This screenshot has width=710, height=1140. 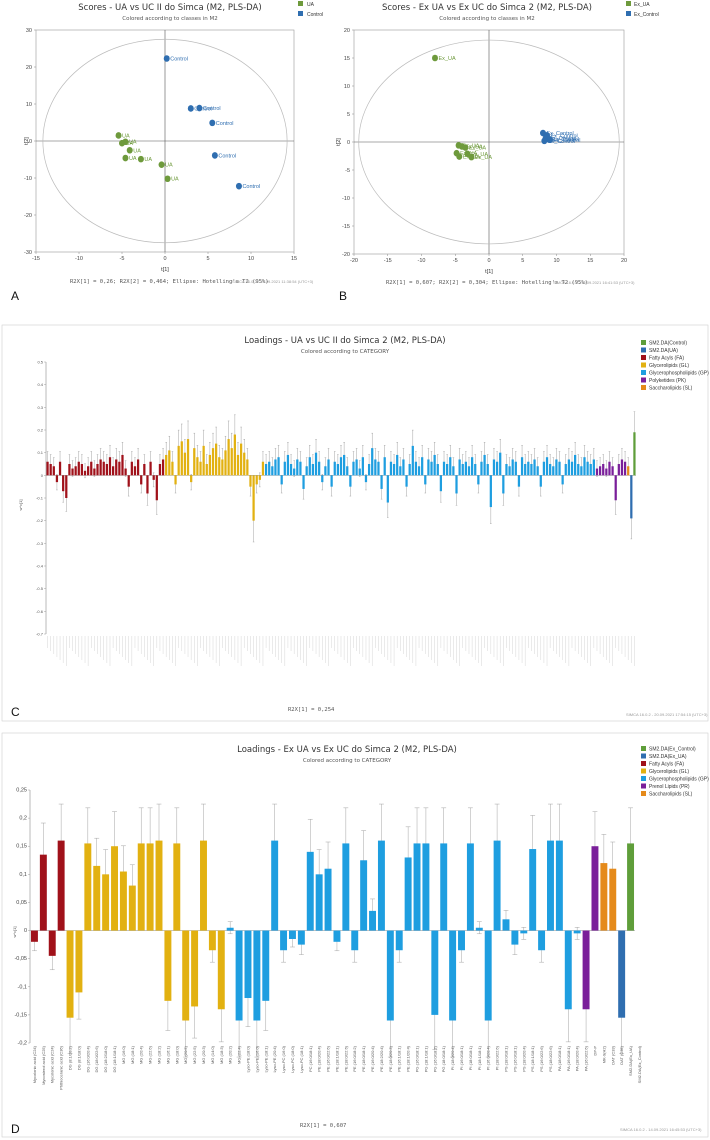 What do you see at coordinates (399, 1058) in the screenshot?
I see `x-tick-label: PE (16:1/18:1)` at bounding box center [399, 1058].